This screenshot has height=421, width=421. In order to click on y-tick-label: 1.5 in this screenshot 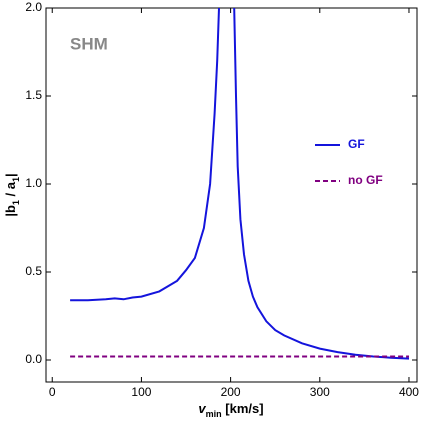, I will do `click(33, 95)`.